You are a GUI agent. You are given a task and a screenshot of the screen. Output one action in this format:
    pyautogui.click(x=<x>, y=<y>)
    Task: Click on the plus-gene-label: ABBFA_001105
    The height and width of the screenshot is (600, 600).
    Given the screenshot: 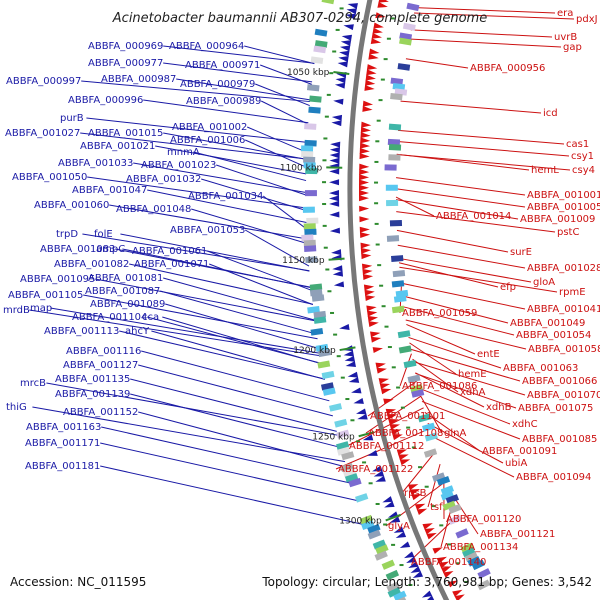 What is the action you would take?
    pyautogui.click(x=45, y=295)
    